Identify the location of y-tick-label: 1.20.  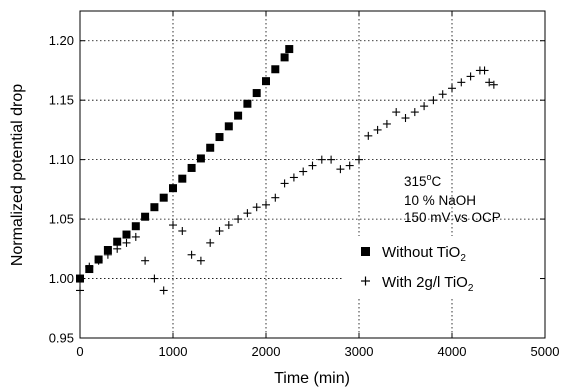
(61, 40).